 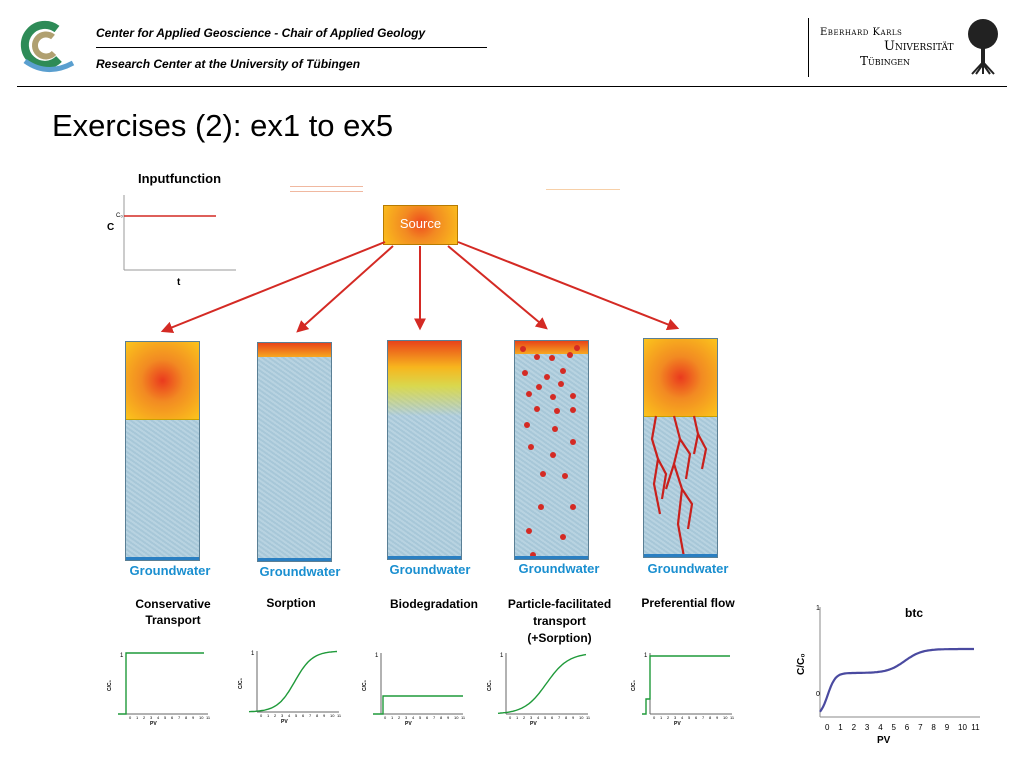 What do you see at coordinates (179, 282) in the screenshot?
I see `input-x-label: t` at bounding box center [179, 282].